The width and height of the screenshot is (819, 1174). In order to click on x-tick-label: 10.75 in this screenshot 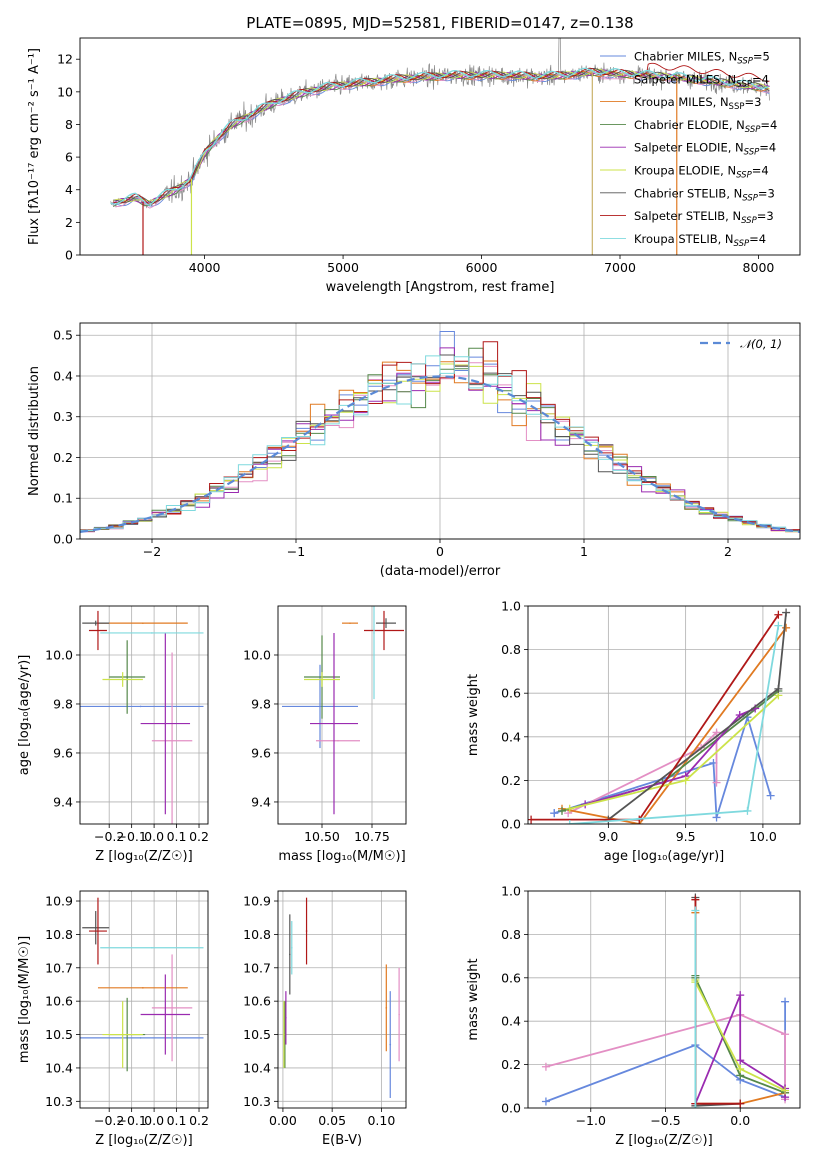, I will do `click(372, 836)`.